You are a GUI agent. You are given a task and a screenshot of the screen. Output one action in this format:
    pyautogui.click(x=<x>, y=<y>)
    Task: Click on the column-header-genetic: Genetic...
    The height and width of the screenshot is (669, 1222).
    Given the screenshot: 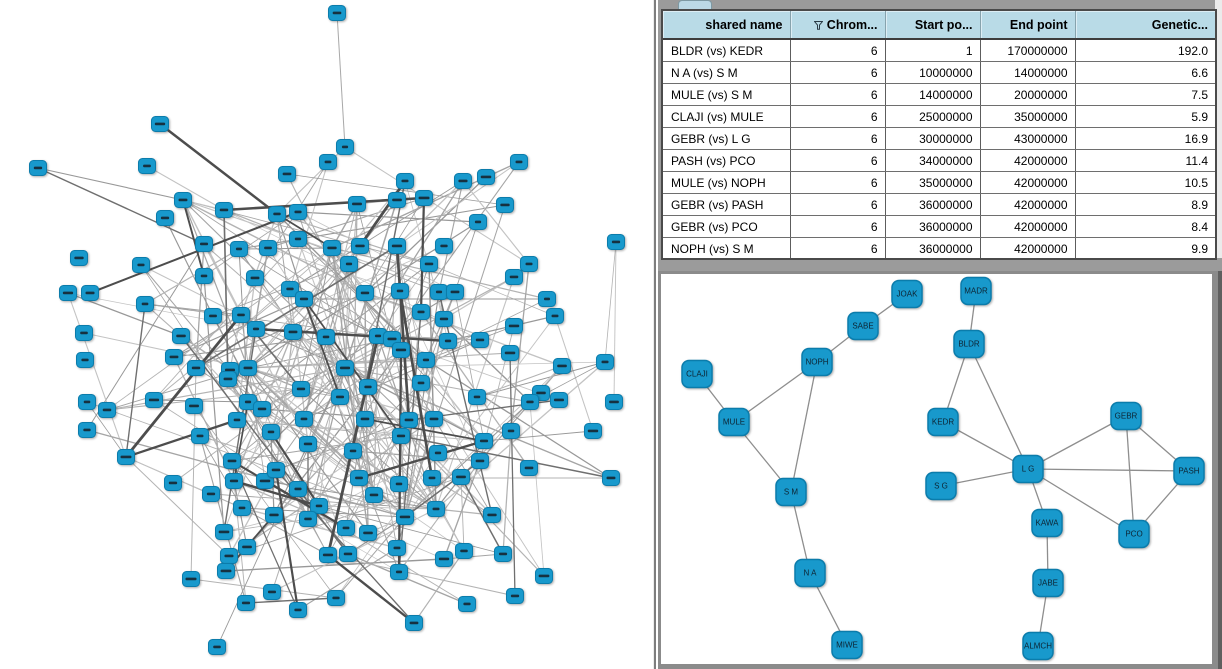 What is the action you would take?
    pyautogui.click(x=1144, y=25)
    